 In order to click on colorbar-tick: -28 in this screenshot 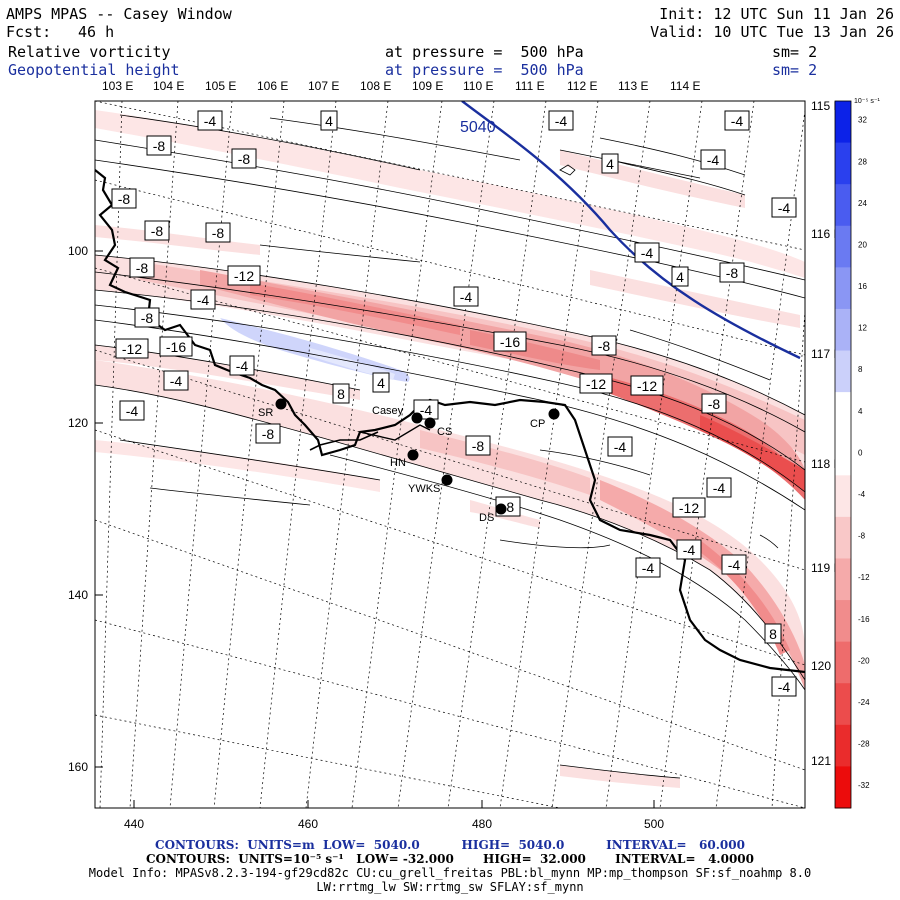, I will do `click(864, 744)`.